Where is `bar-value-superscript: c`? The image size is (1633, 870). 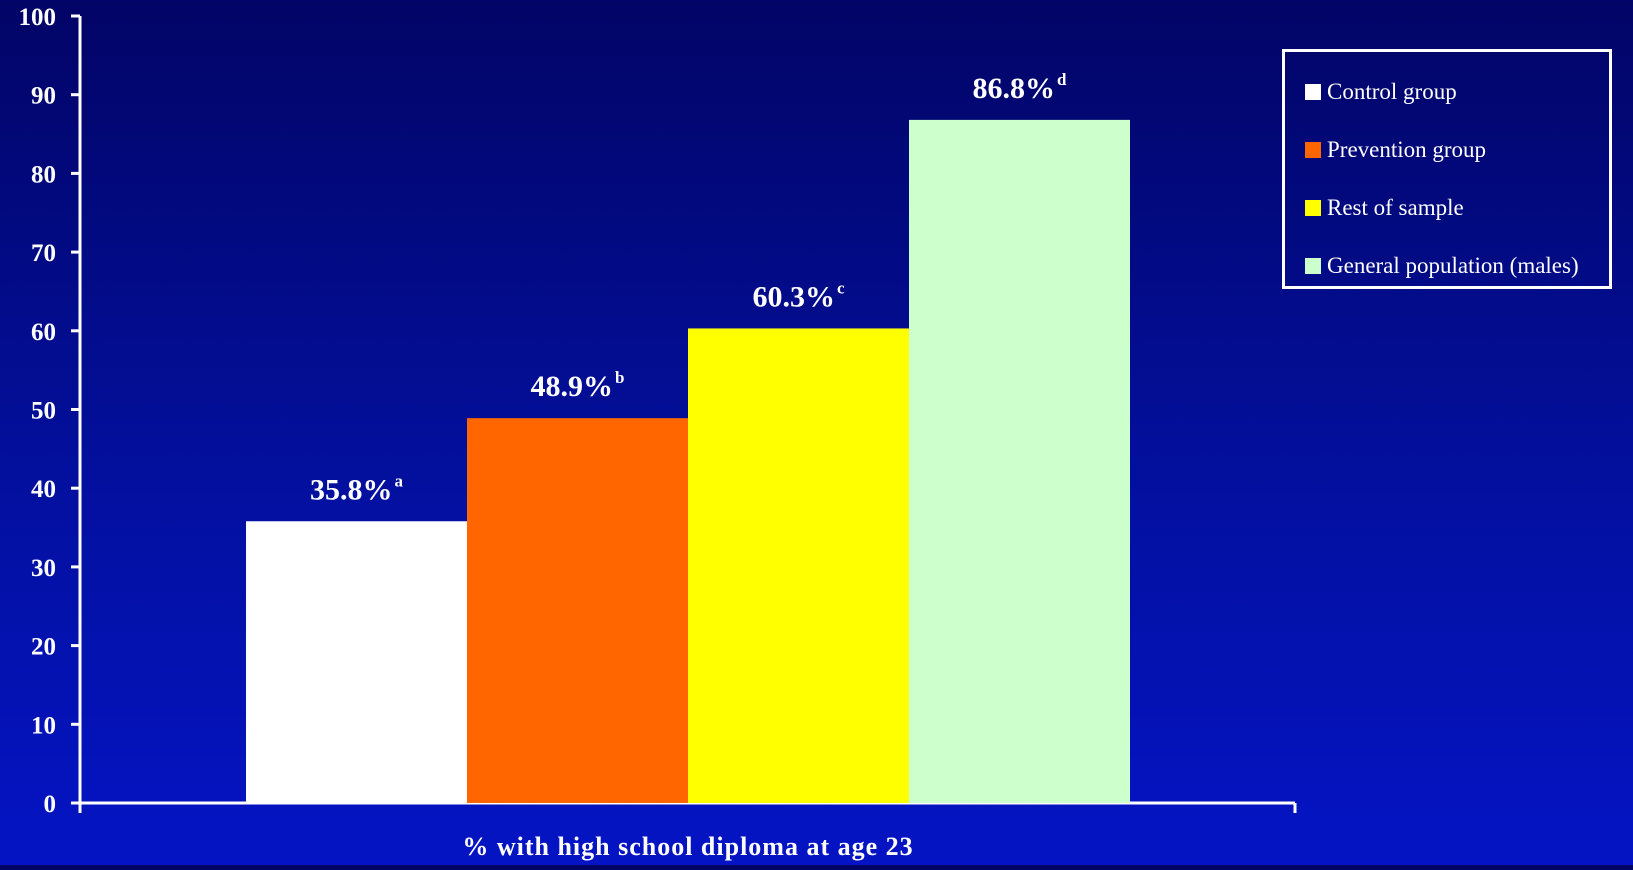
bar-value-superscript: c is located at coordinates (841, 287).